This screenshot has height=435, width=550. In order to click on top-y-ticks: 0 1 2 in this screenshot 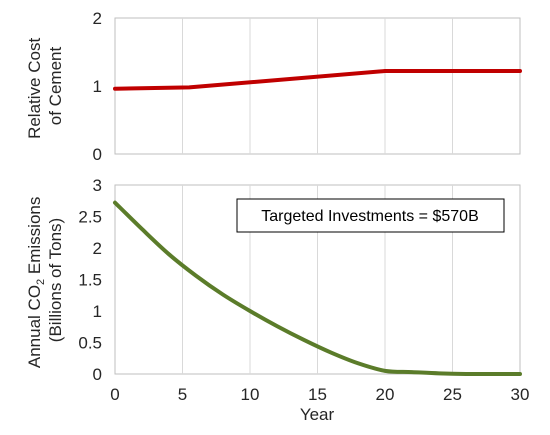, I will do `click(97, 86)`.